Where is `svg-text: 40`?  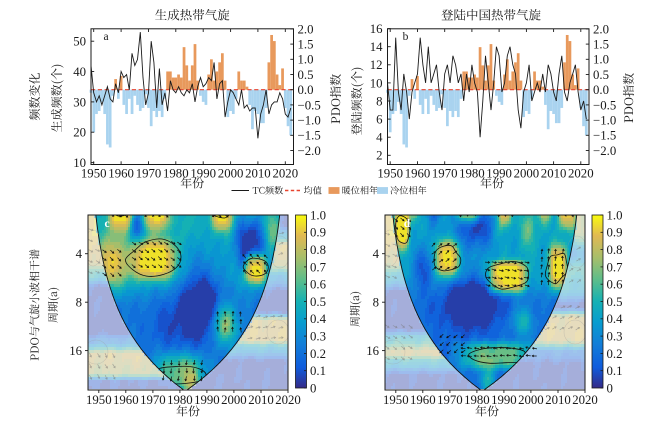 svg-text: 40 is located at coordinates (79, 72).